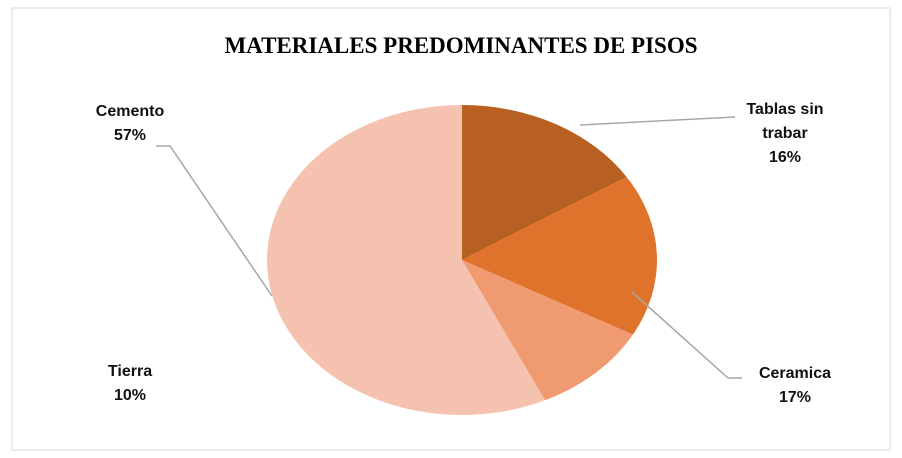  Describe the element at coordinates (785, 157) in the screenshot. I see `value-label: 16%` at that location.